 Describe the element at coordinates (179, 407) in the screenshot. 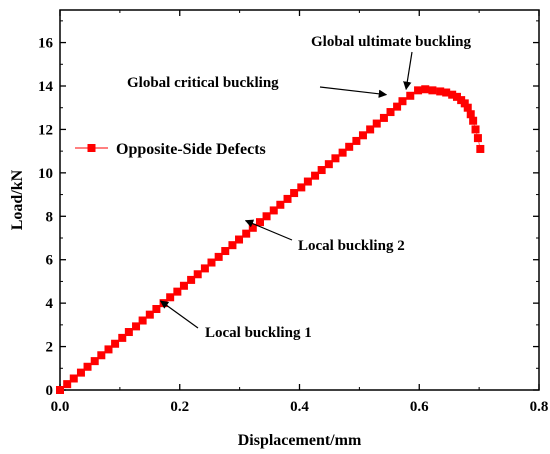

I see `x-tick-label: 0.2` at that location.